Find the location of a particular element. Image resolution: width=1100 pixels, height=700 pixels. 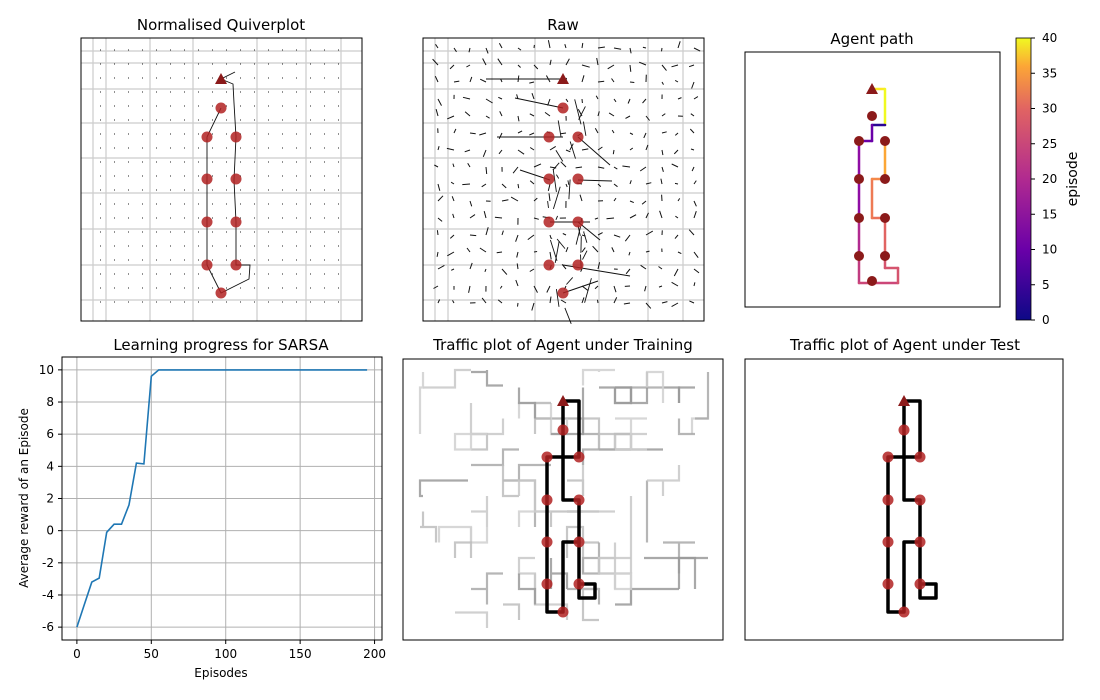

y-tick-label: 6 is located at coordinates (50, 434).